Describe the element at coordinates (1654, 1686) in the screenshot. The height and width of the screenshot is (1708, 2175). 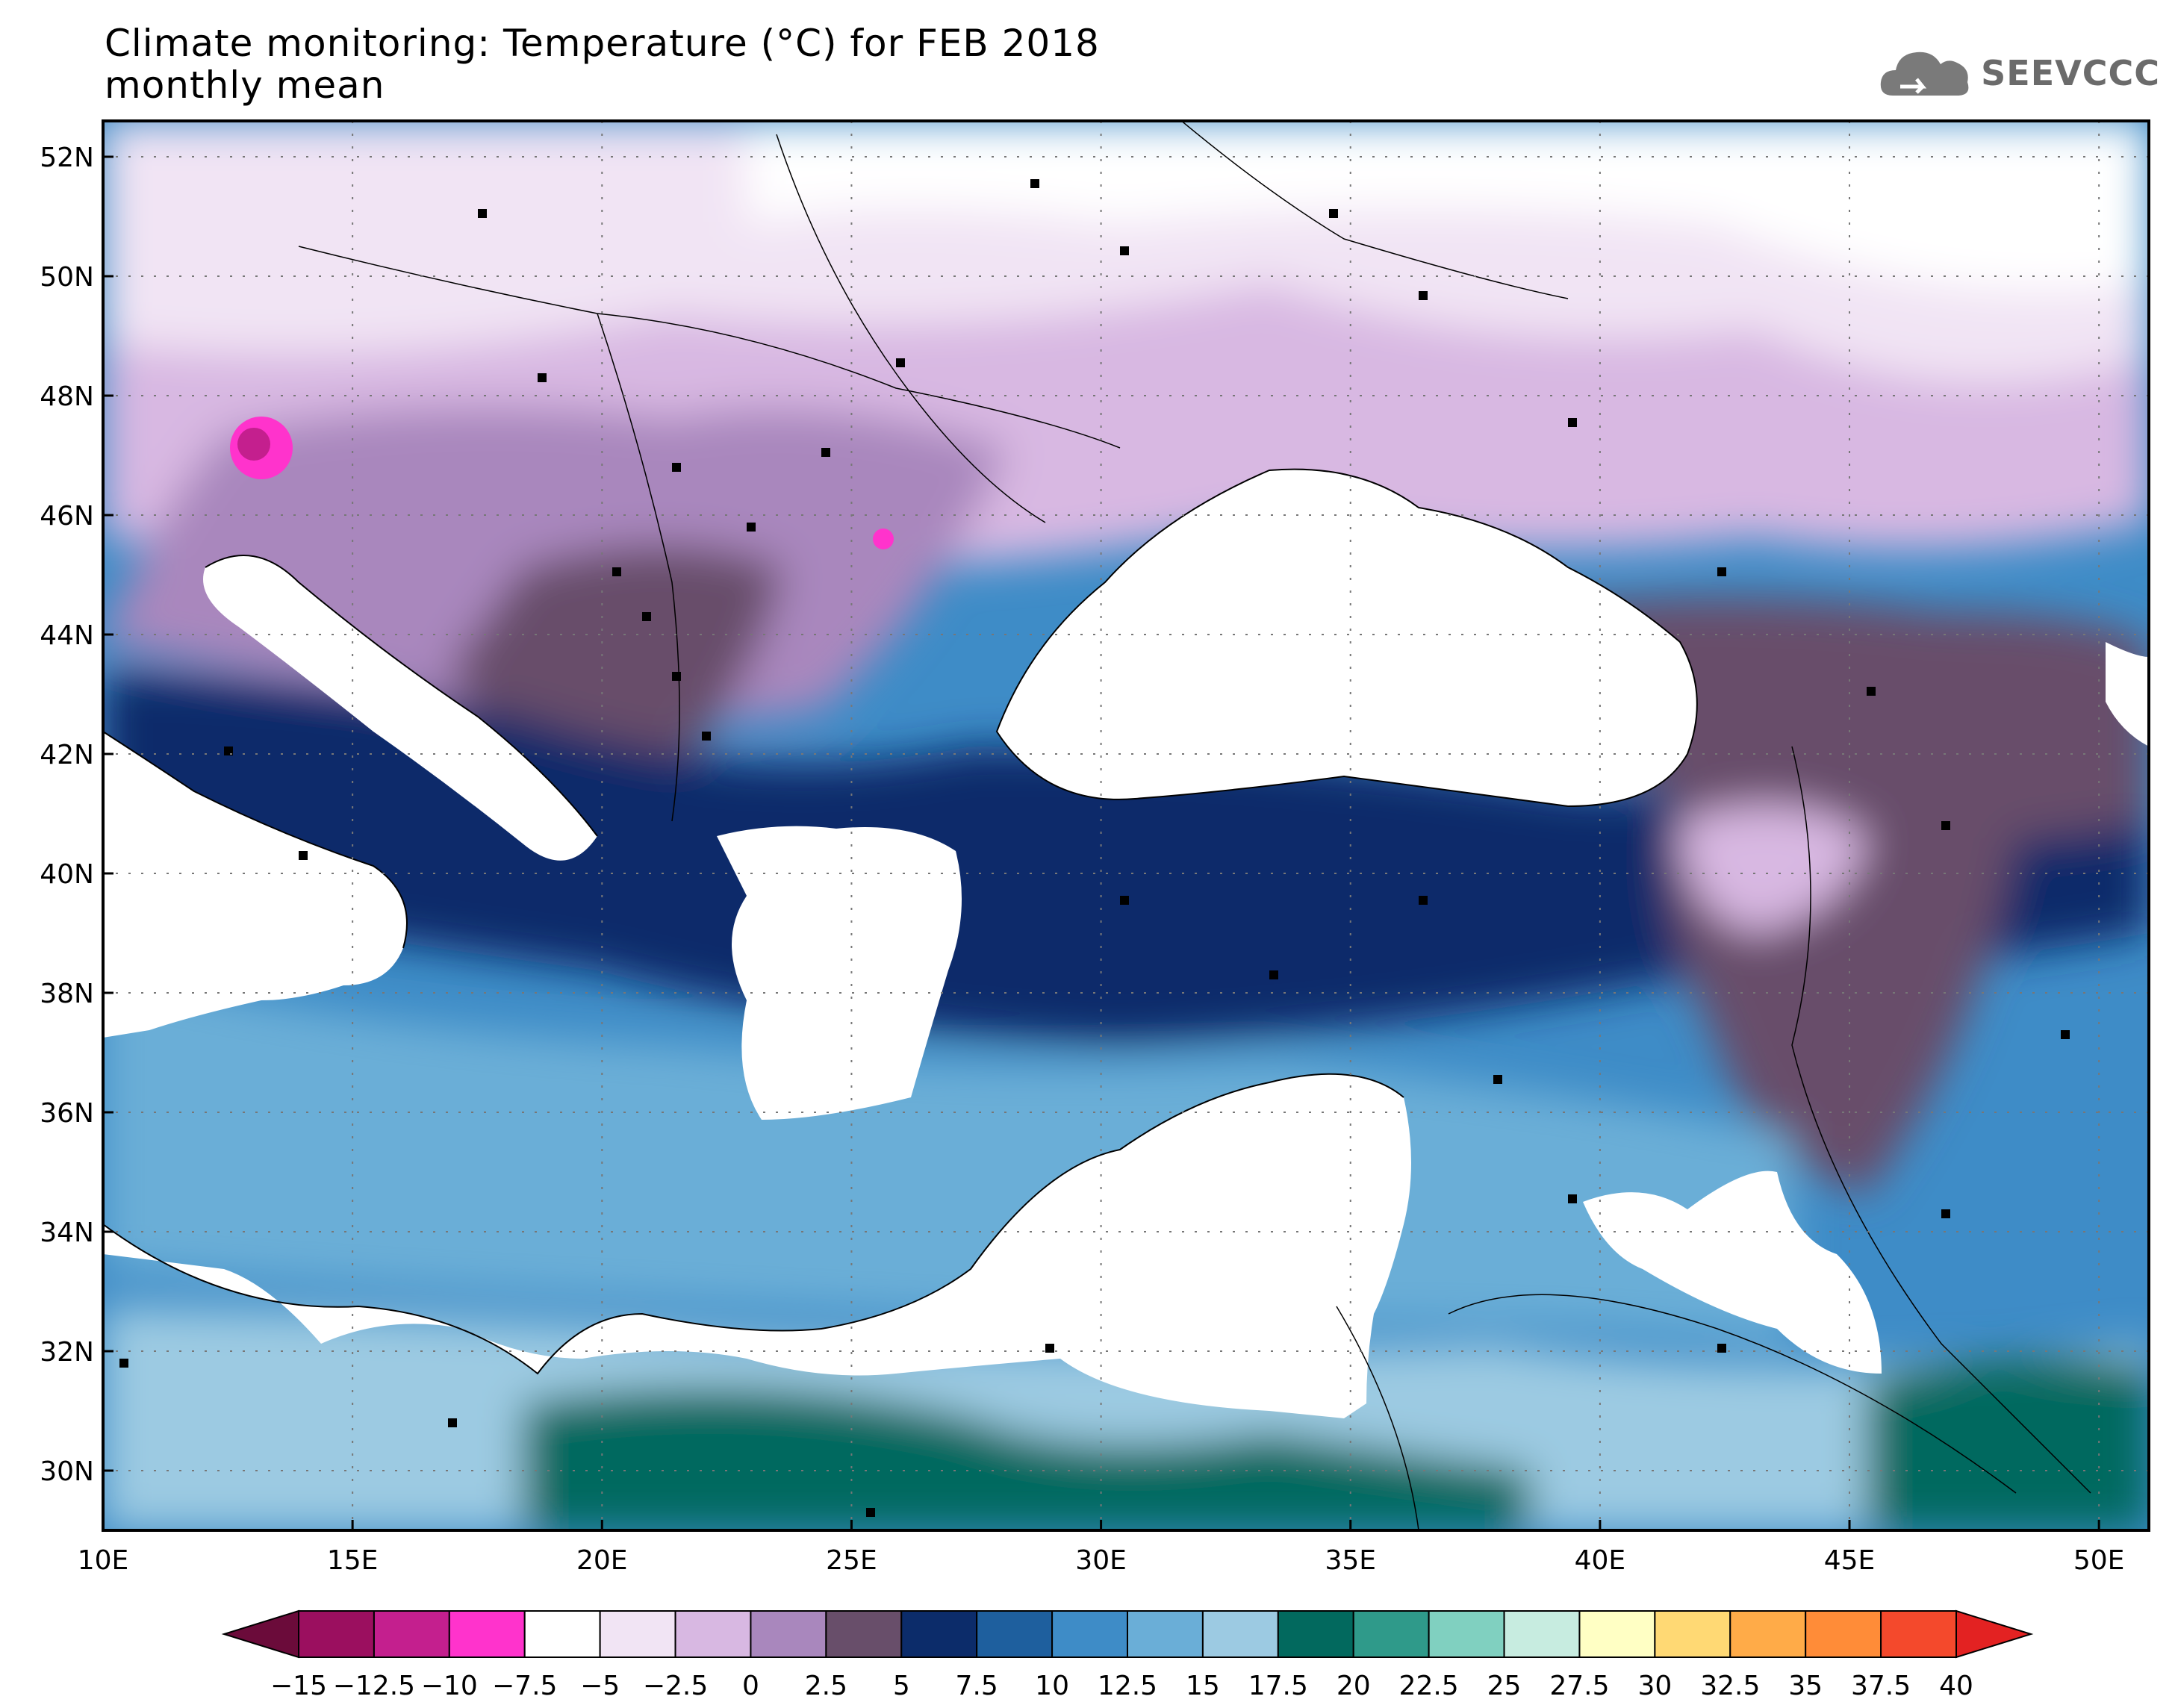
I see `colorbar-label: 30` at that location.